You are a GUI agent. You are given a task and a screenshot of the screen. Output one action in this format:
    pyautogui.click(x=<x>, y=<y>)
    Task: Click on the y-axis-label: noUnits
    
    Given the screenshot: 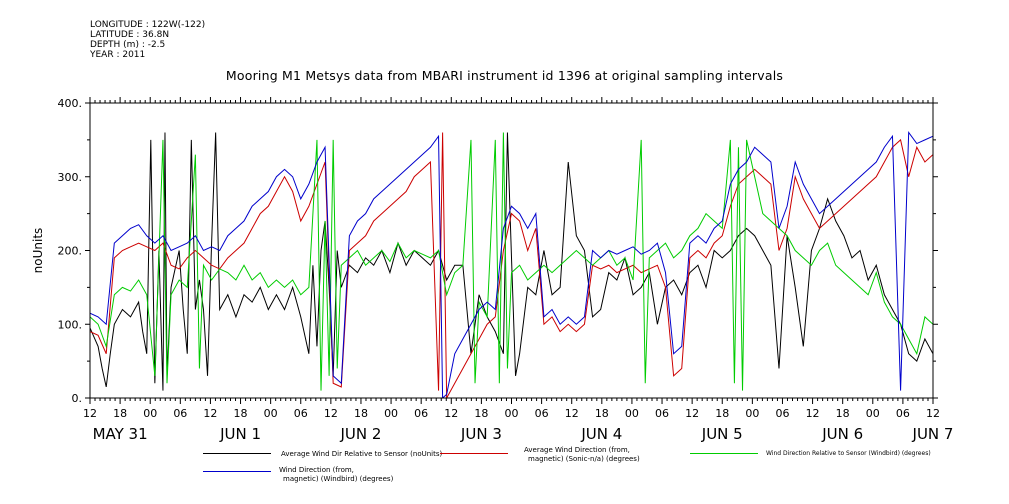 What is the action you would take?
    pyautogui.click(x=38, y=251)
    